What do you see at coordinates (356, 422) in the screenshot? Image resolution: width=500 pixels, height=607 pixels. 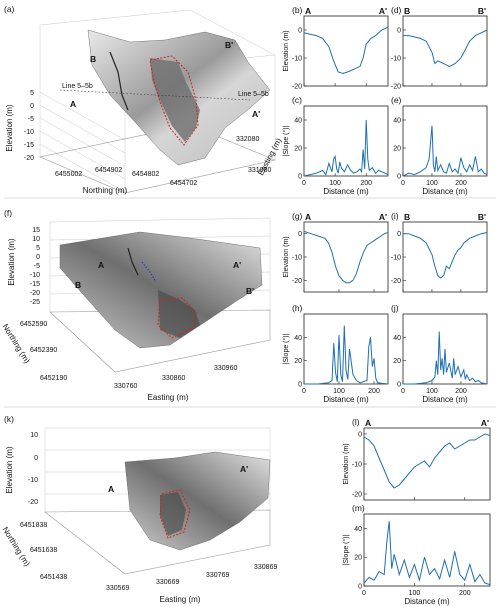 I see `panel-label: (l)` at bounding box center [356, 422].